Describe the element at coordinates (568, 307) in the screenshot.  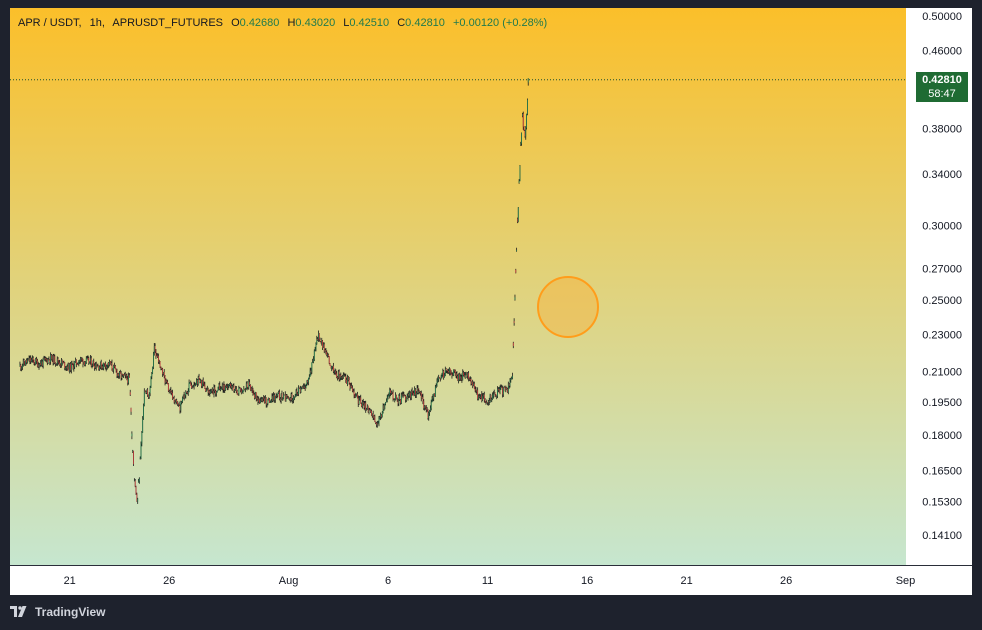
I see `circle-annotation` at that location.